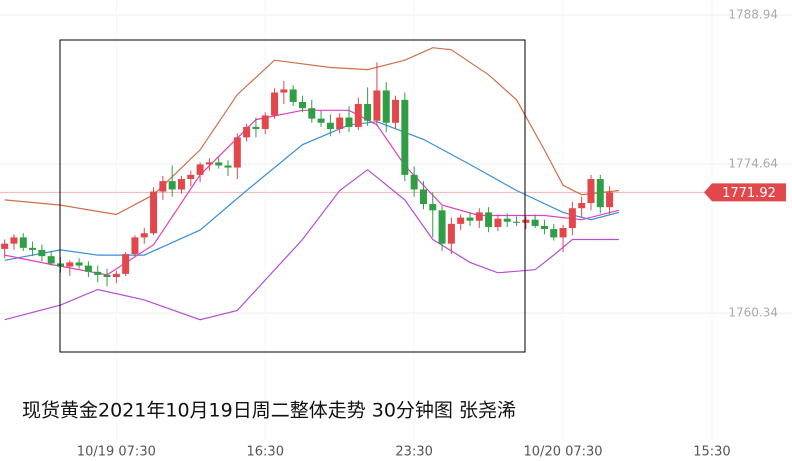  Describe the element at coordinates (753, 313) in the screenshot. I see `y-tick-label: 1760.34` at that location.